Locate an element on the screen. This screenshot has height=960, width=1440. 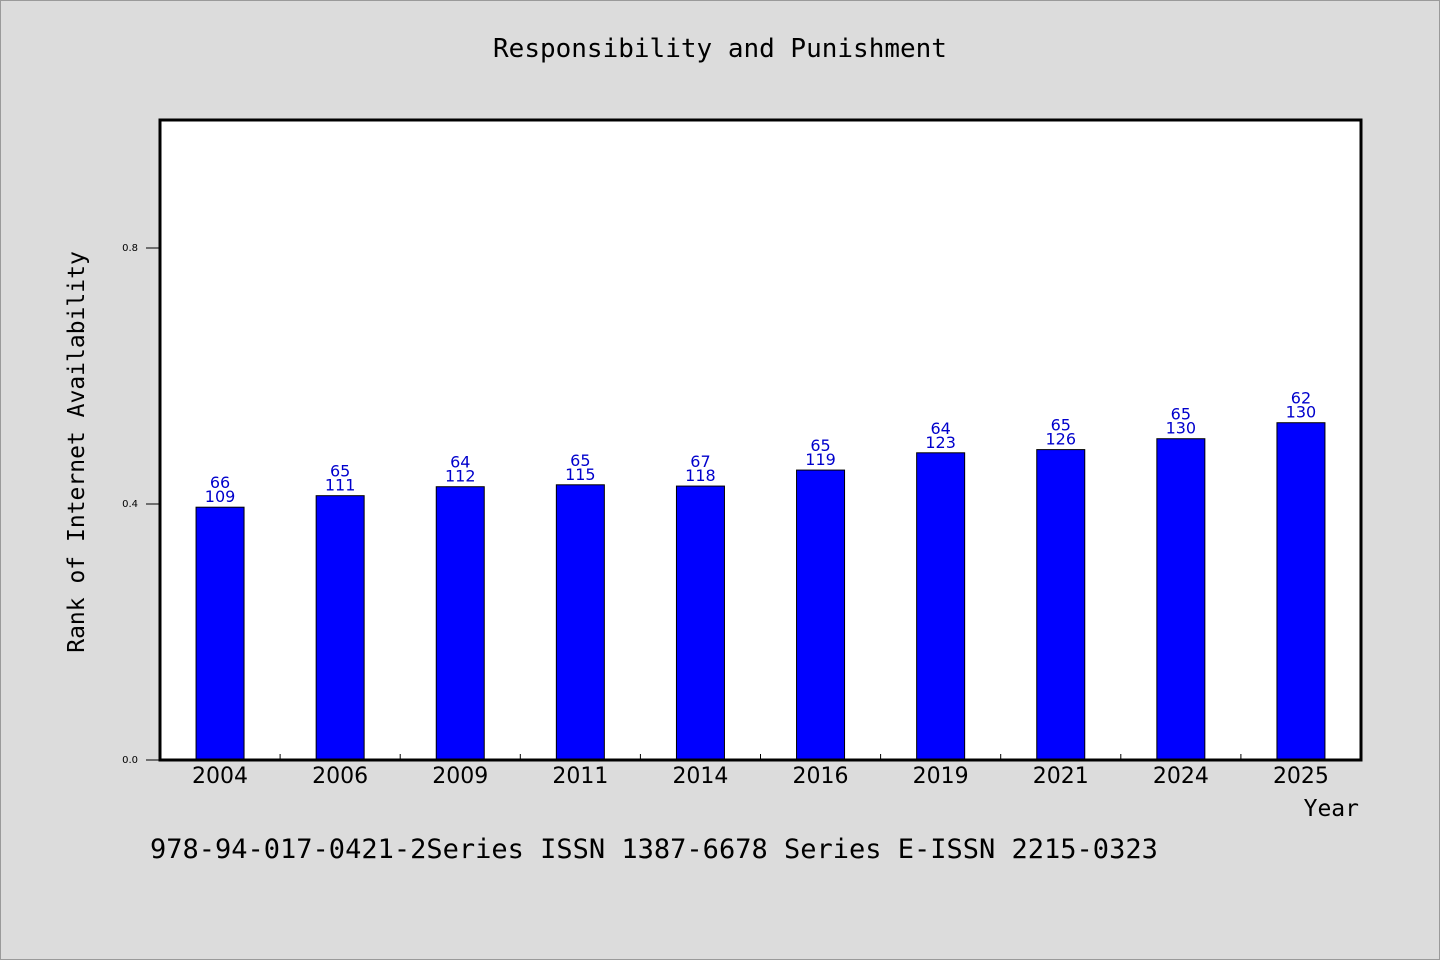
data-label-top-2009: 64 is located at coordinates (460, 462).